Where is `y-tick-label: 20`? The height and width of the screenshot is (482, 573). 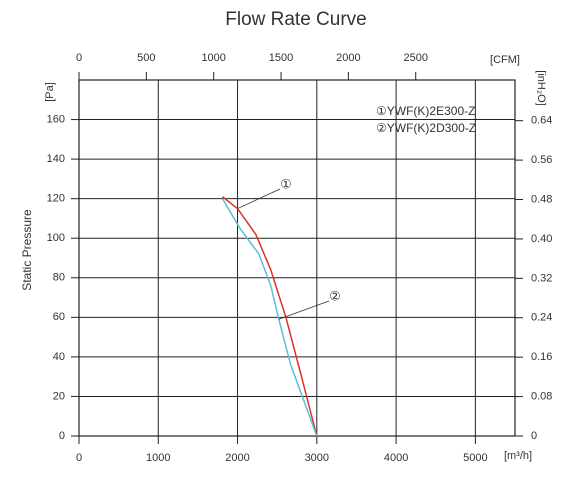 y-tick-label: 20 is located at coordinates (59, 396).